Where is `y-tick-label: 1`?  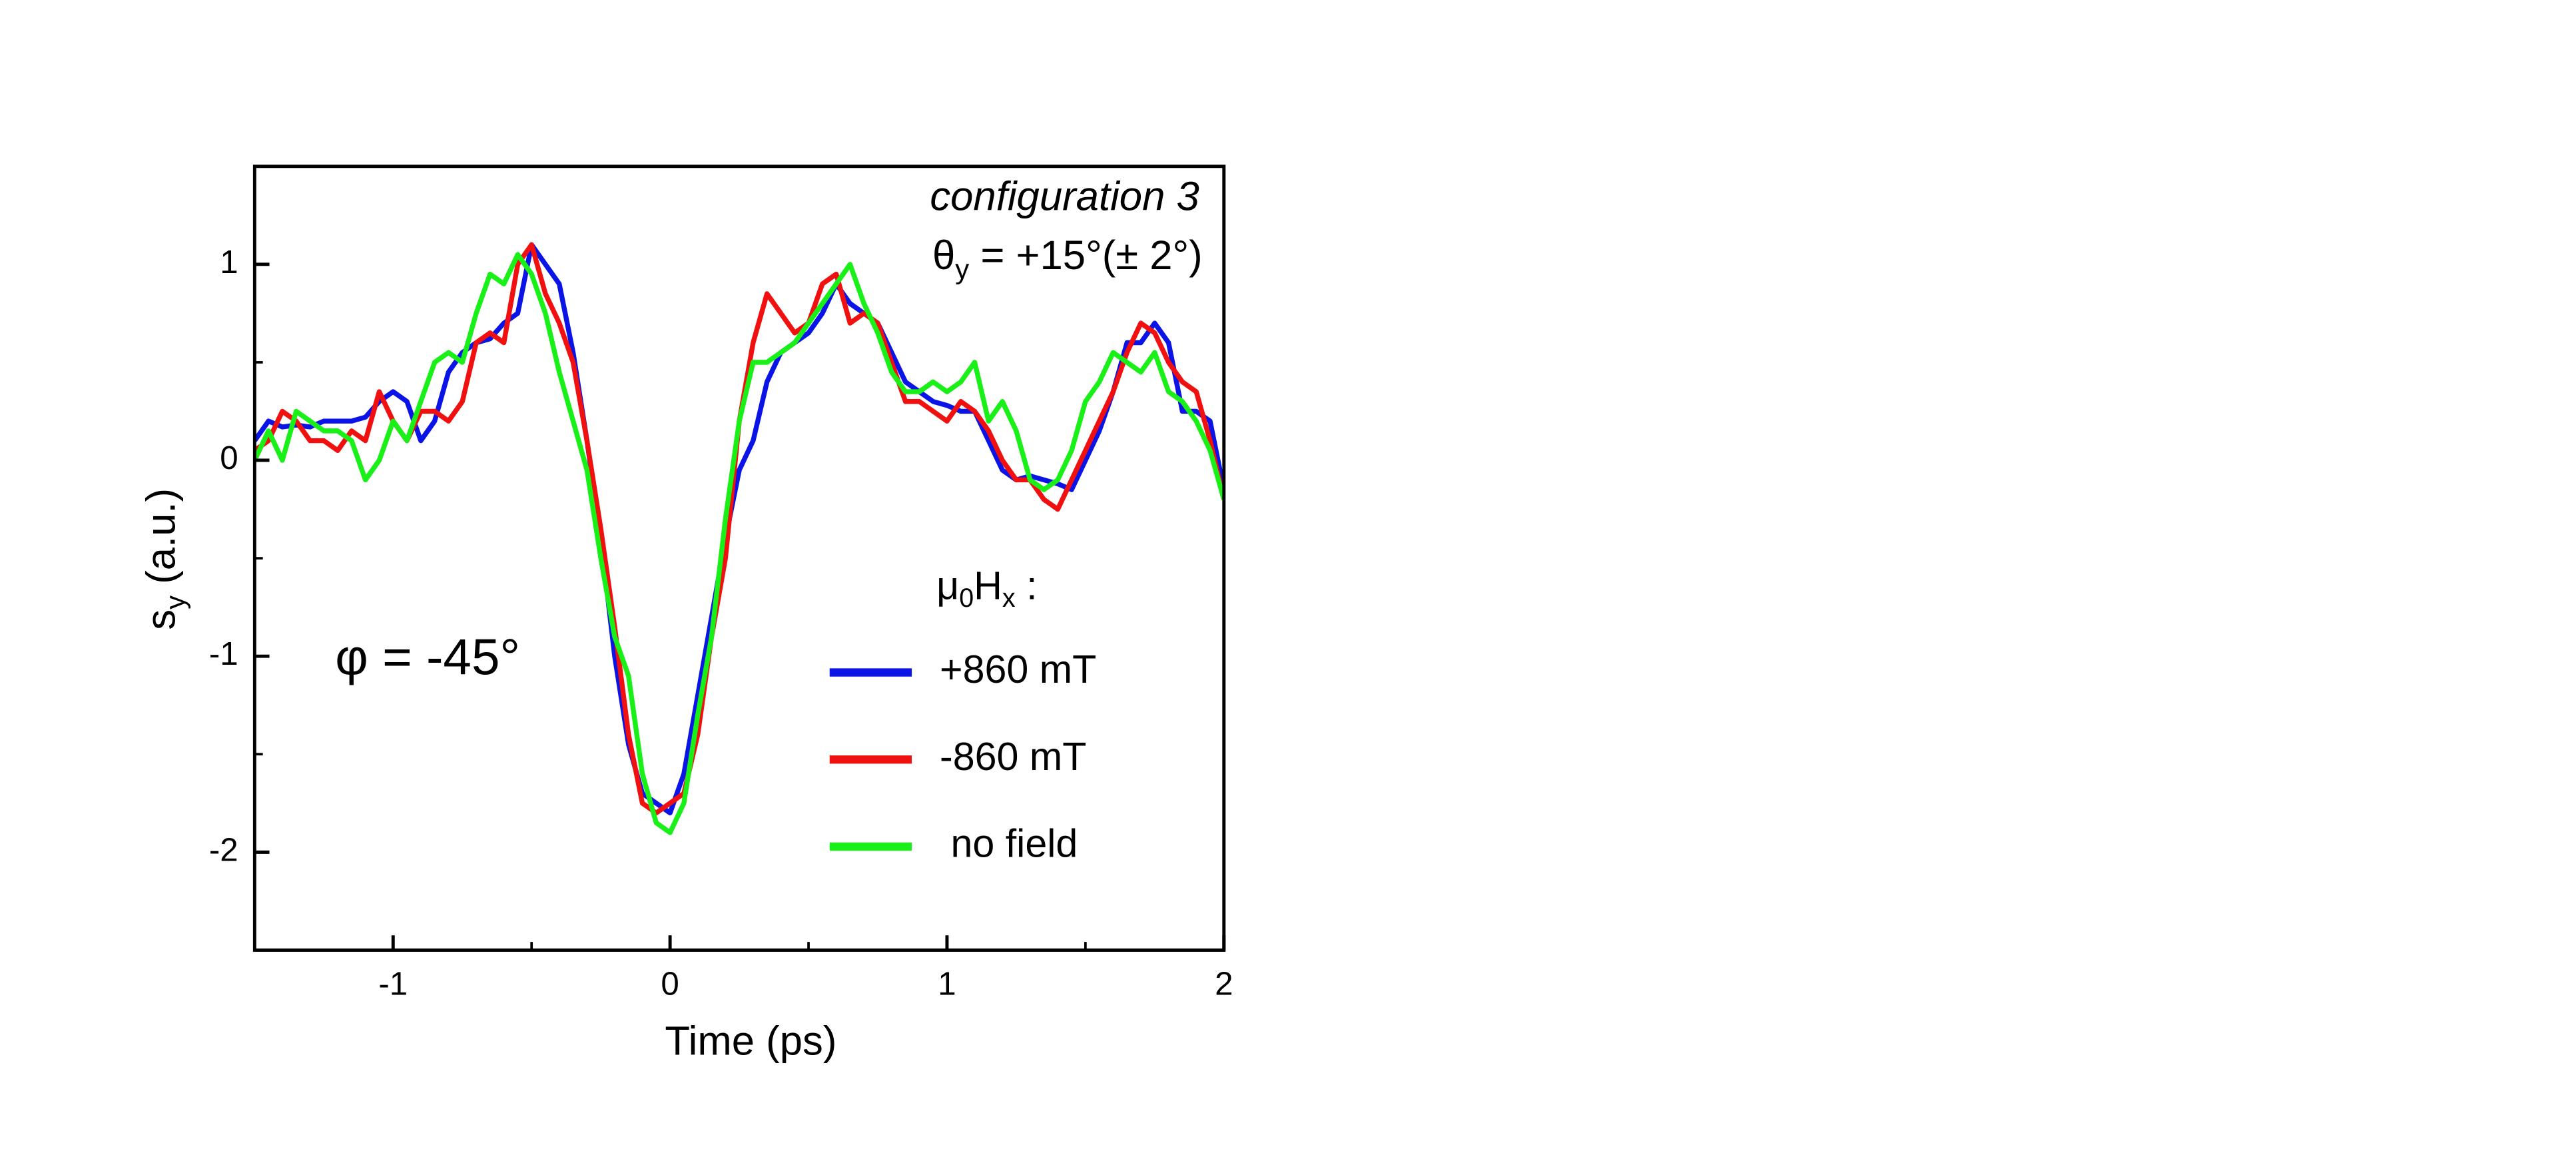
y-tick-label: 1 is located at coordinates (229, 262).